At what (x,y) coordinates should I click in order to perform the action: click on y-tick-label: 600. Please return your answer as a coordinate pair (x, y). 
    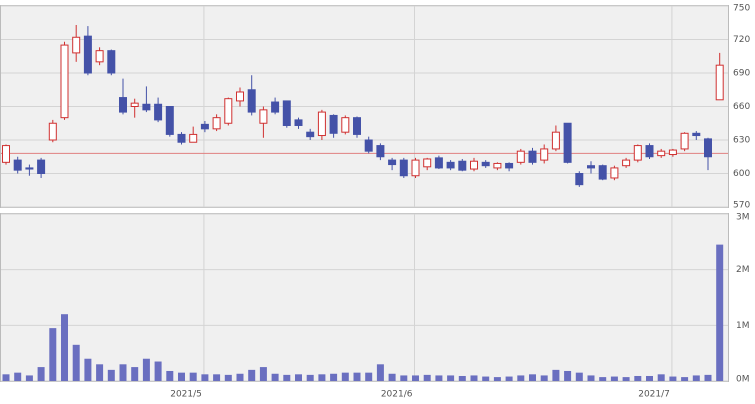
    Looking at the image, I should click on (741, 174).